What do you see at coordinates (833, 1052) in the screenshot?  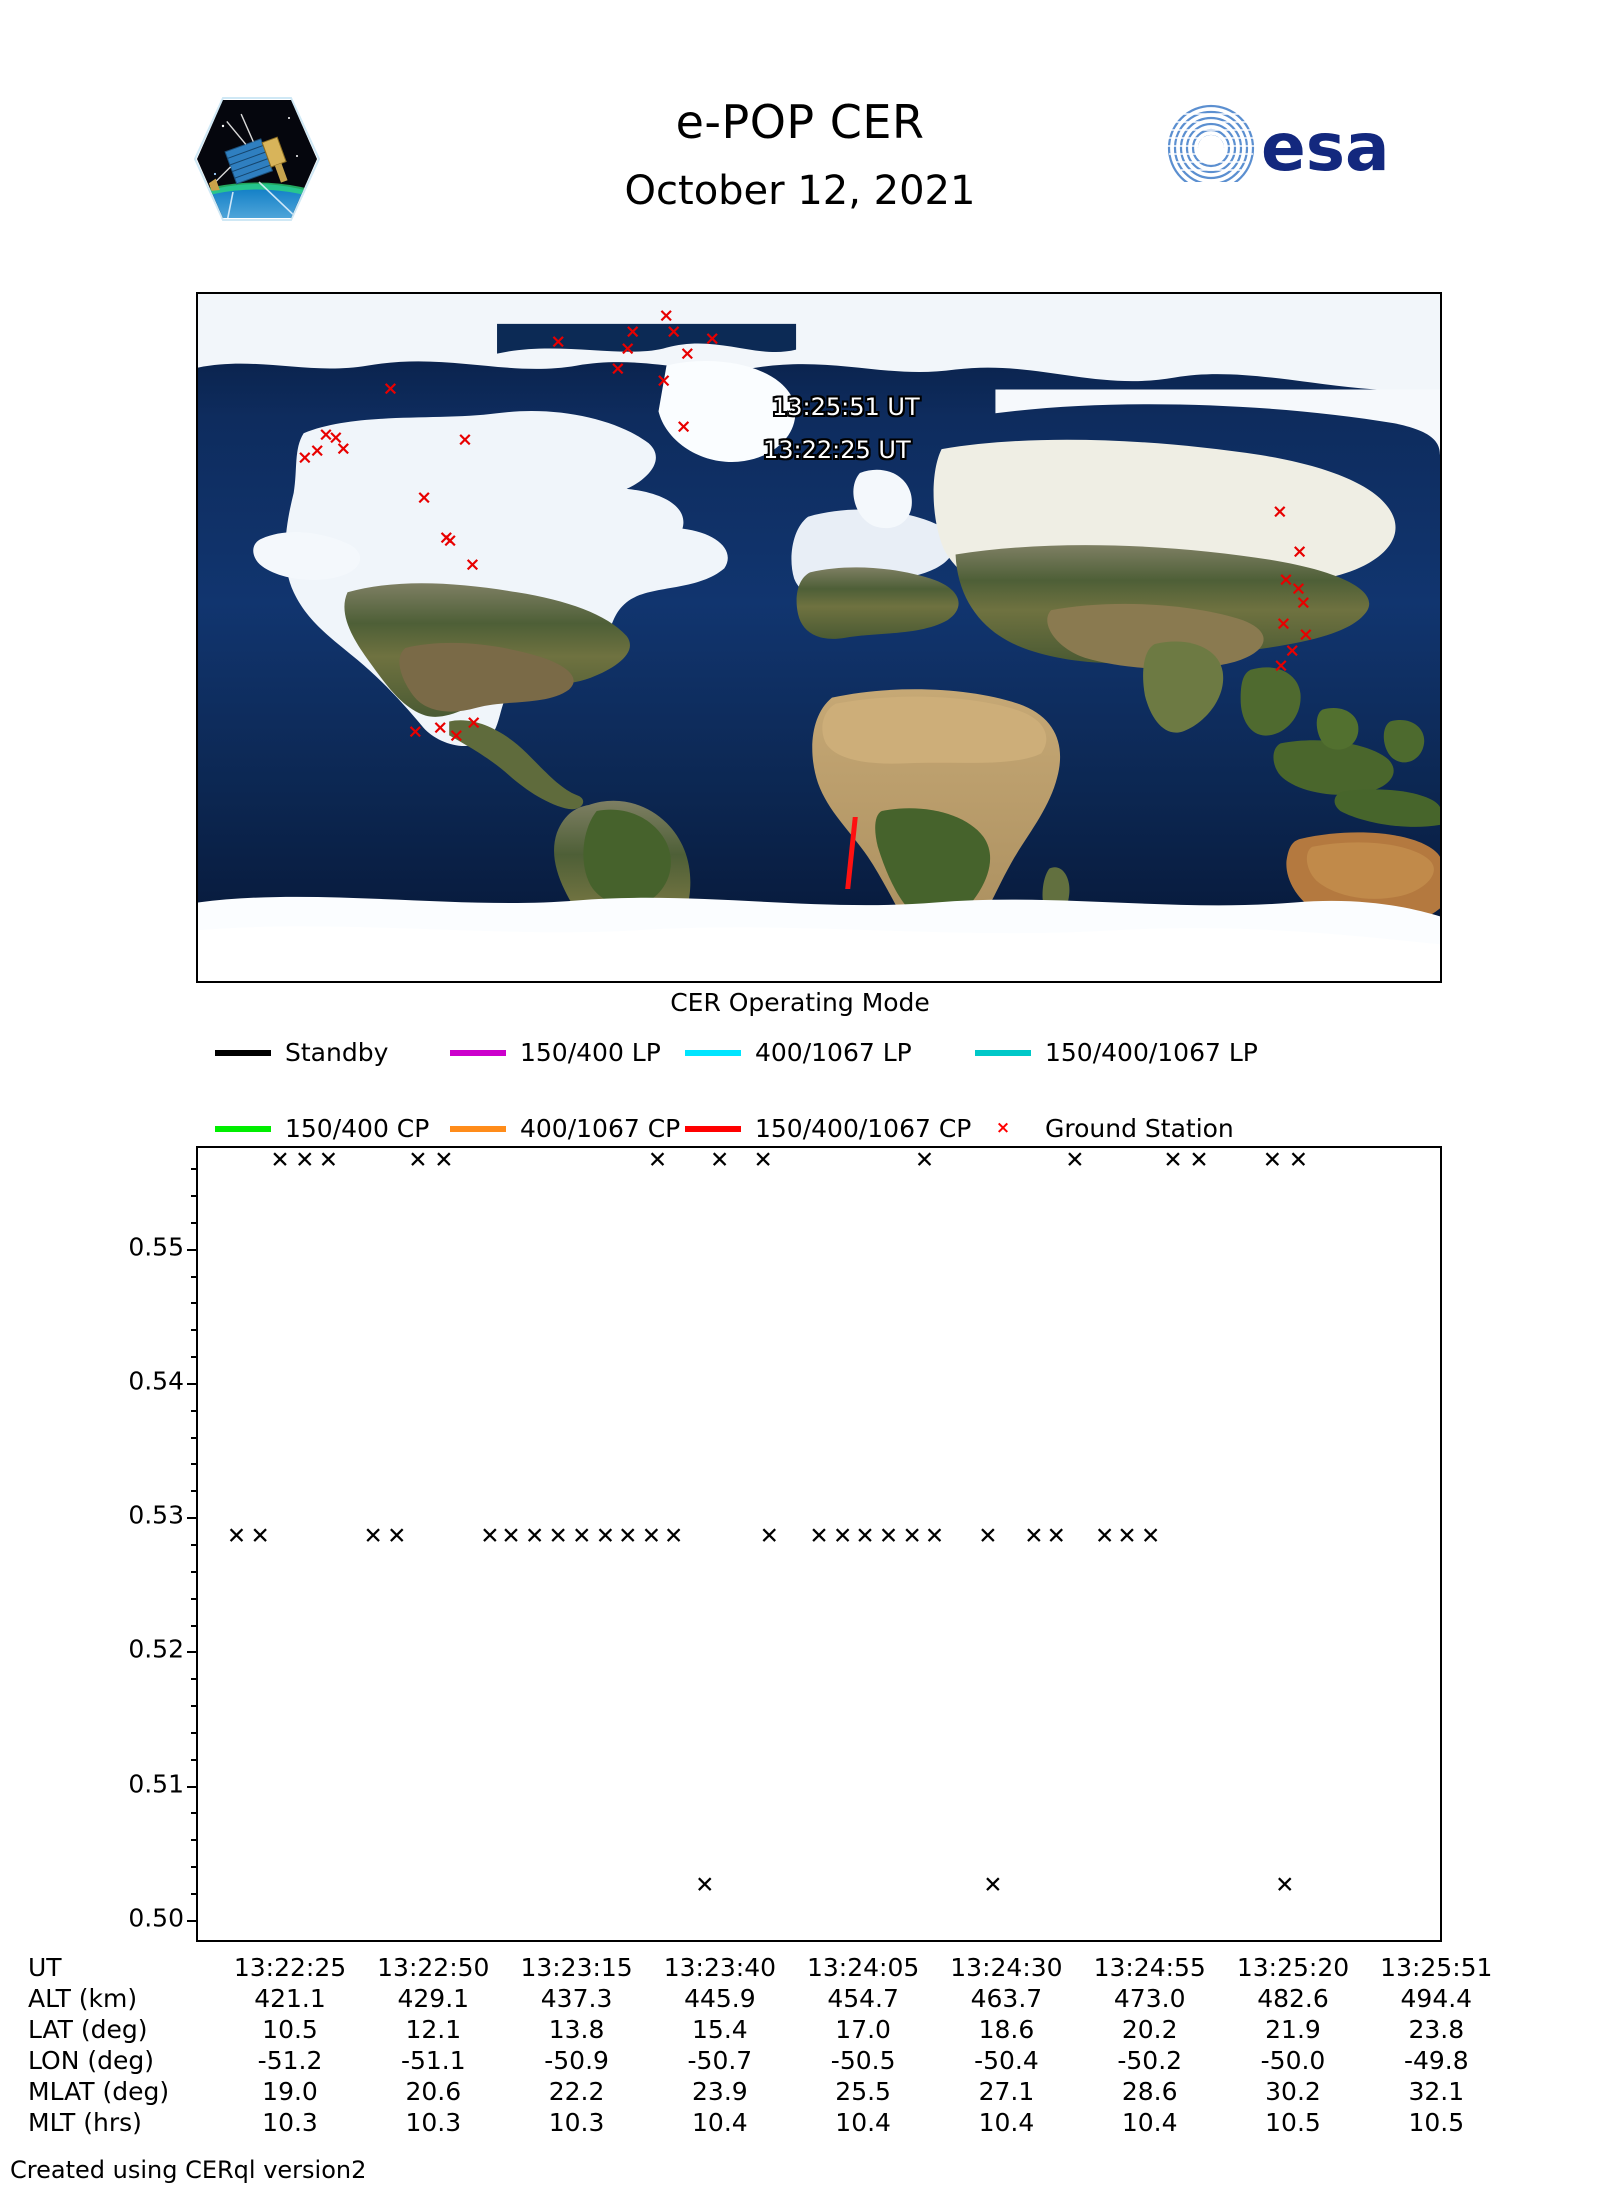 I see `legend-label: 400/1067 LP` at bounding box center [833, 1052].